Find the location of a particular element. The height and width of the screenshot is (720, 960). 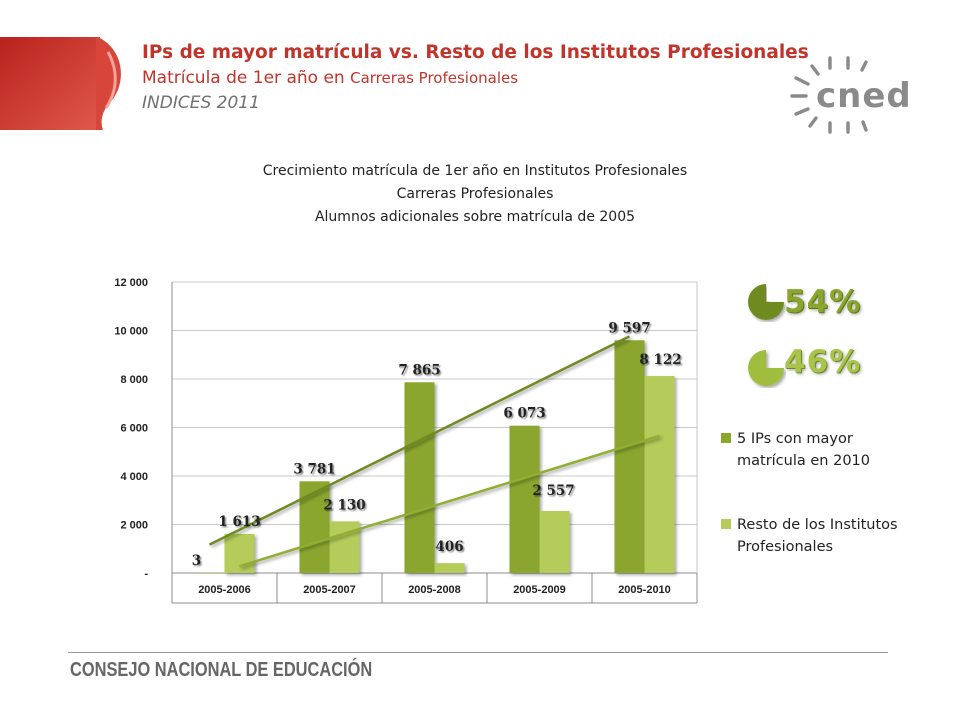

y-tick-label: 2 000 is located at coordinates (134, 526).